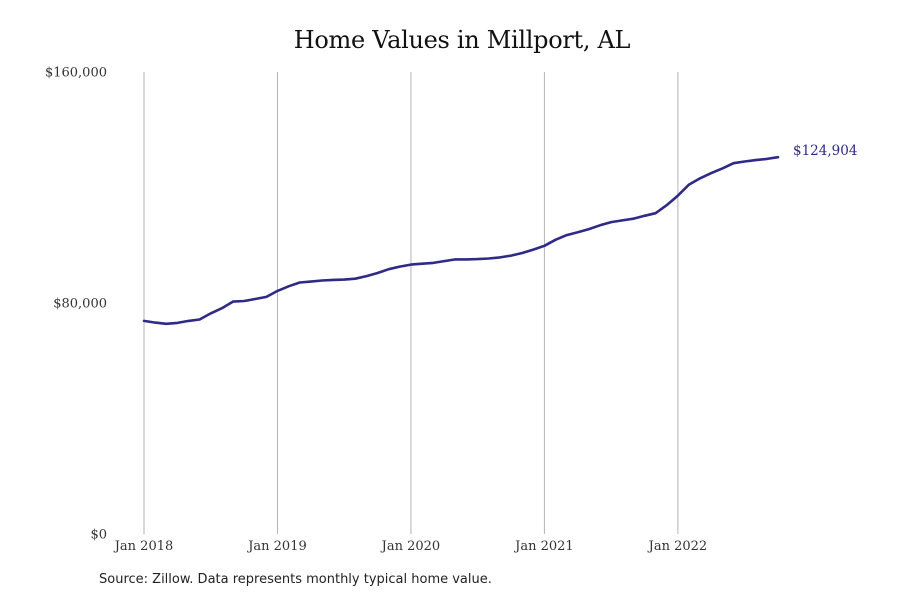  I want to click on end-label-layer: $124,904, so click(825, 151).